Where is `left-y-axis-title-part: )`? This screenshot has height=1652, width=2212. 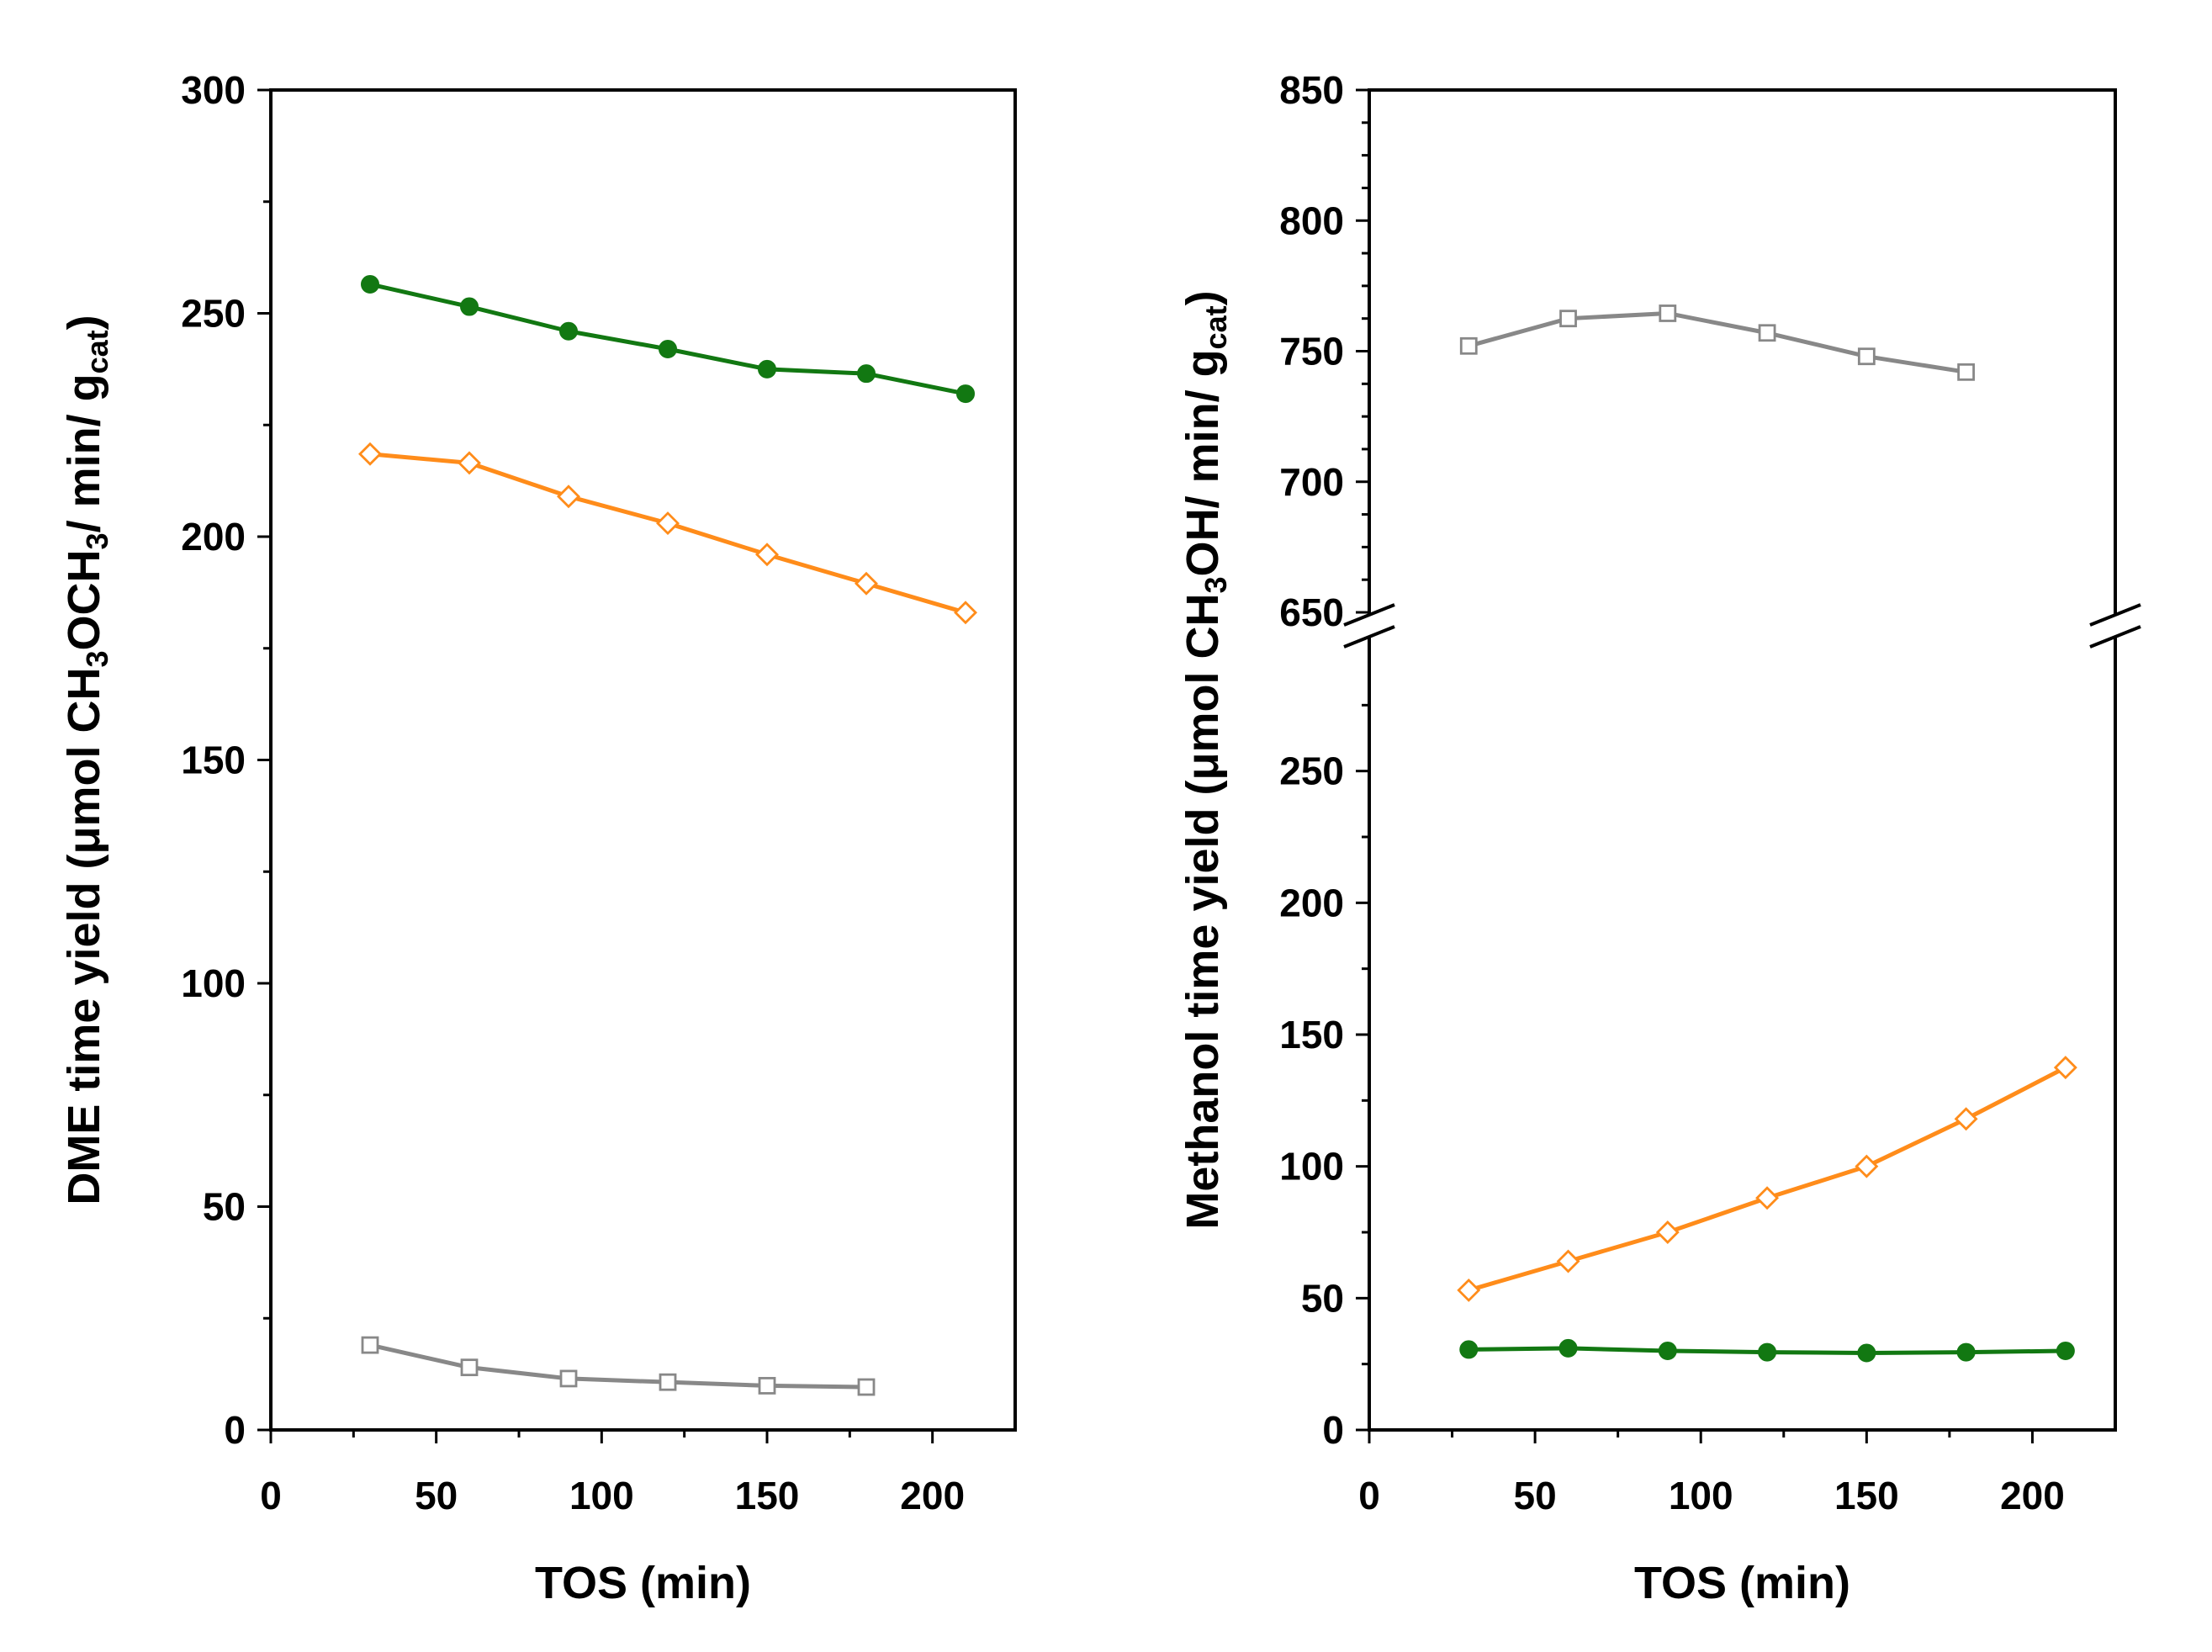
left-y-axis-title-part: ) is located at coordinates (84, 322).